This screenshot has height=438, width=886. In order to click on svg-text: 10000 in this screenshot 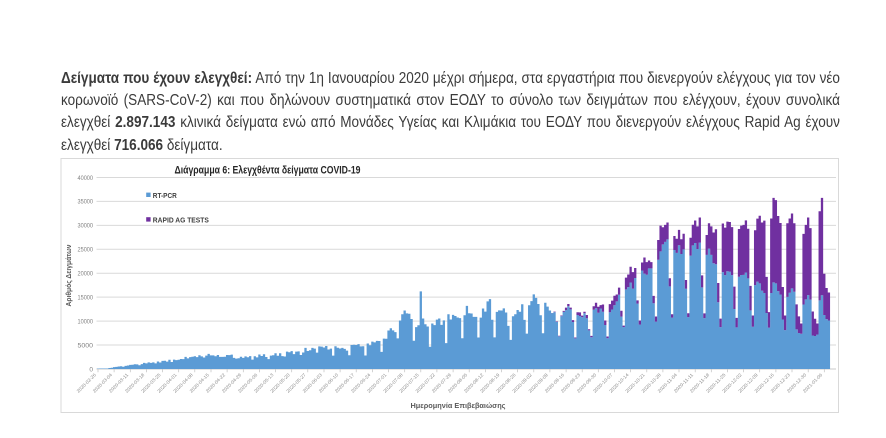, I will do `click(86, 321)`.